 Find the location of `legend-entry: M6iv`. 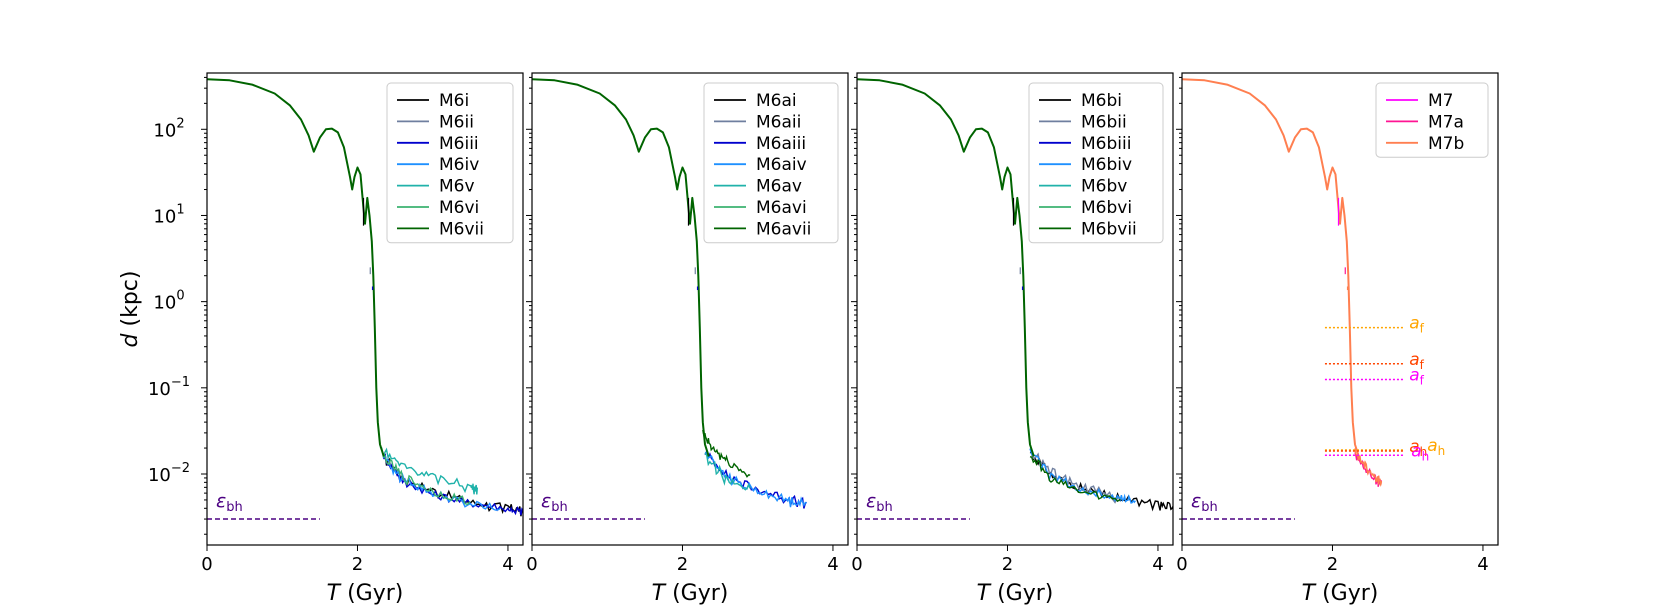

legend-entry: M6iv is located at coordinates (459, 165).